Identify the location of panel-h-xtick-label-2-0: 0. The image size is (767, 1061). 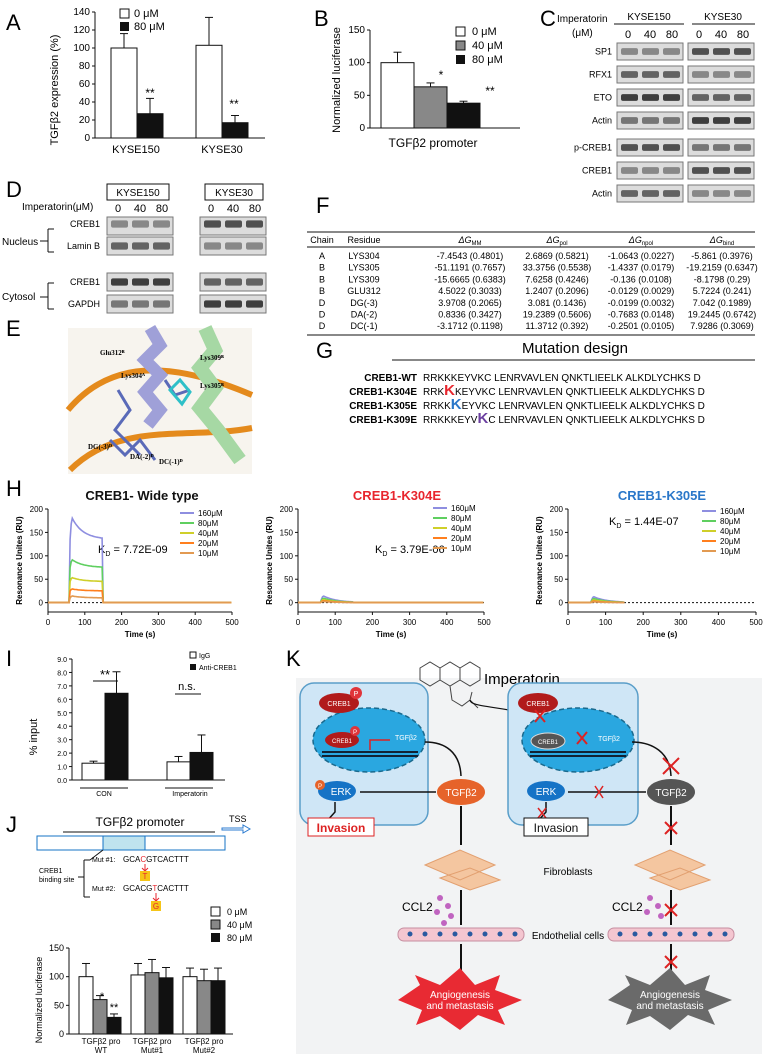
(568, 622).